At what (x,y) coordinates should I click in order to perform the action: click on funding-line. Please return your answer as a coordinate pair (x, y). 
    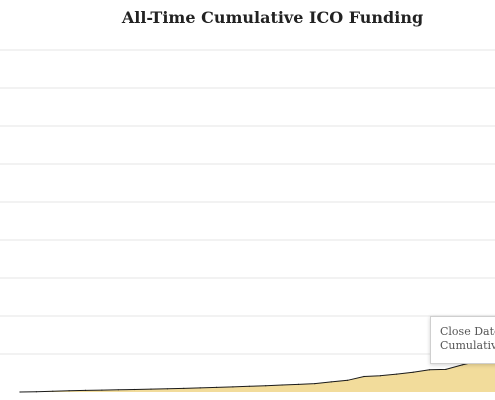
    Looking at the image, I should click on (257, 373).